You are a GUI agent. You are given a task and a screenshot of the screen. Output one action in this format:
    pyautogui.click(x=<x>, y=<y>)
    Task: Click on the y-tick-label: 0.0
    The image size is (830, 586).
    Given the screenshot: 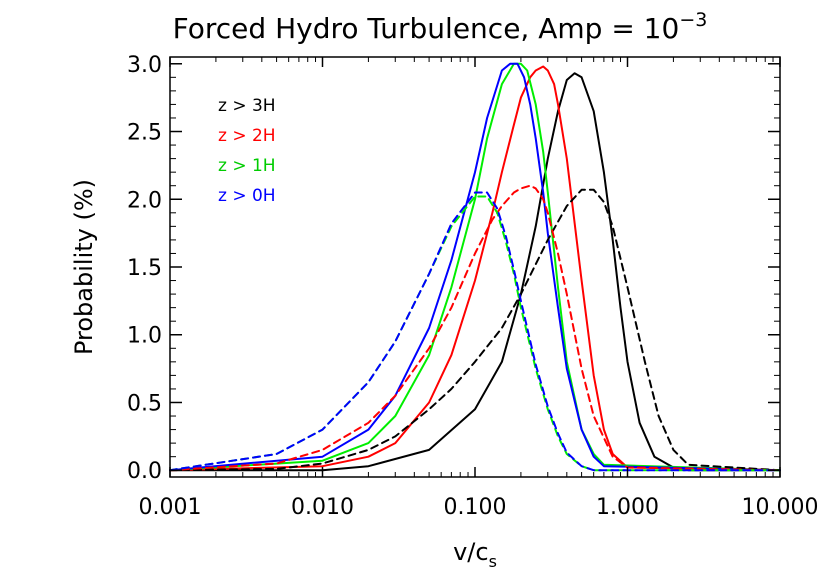 What is the action you would take?
    pyautogui.click(x=144, y=471)
    